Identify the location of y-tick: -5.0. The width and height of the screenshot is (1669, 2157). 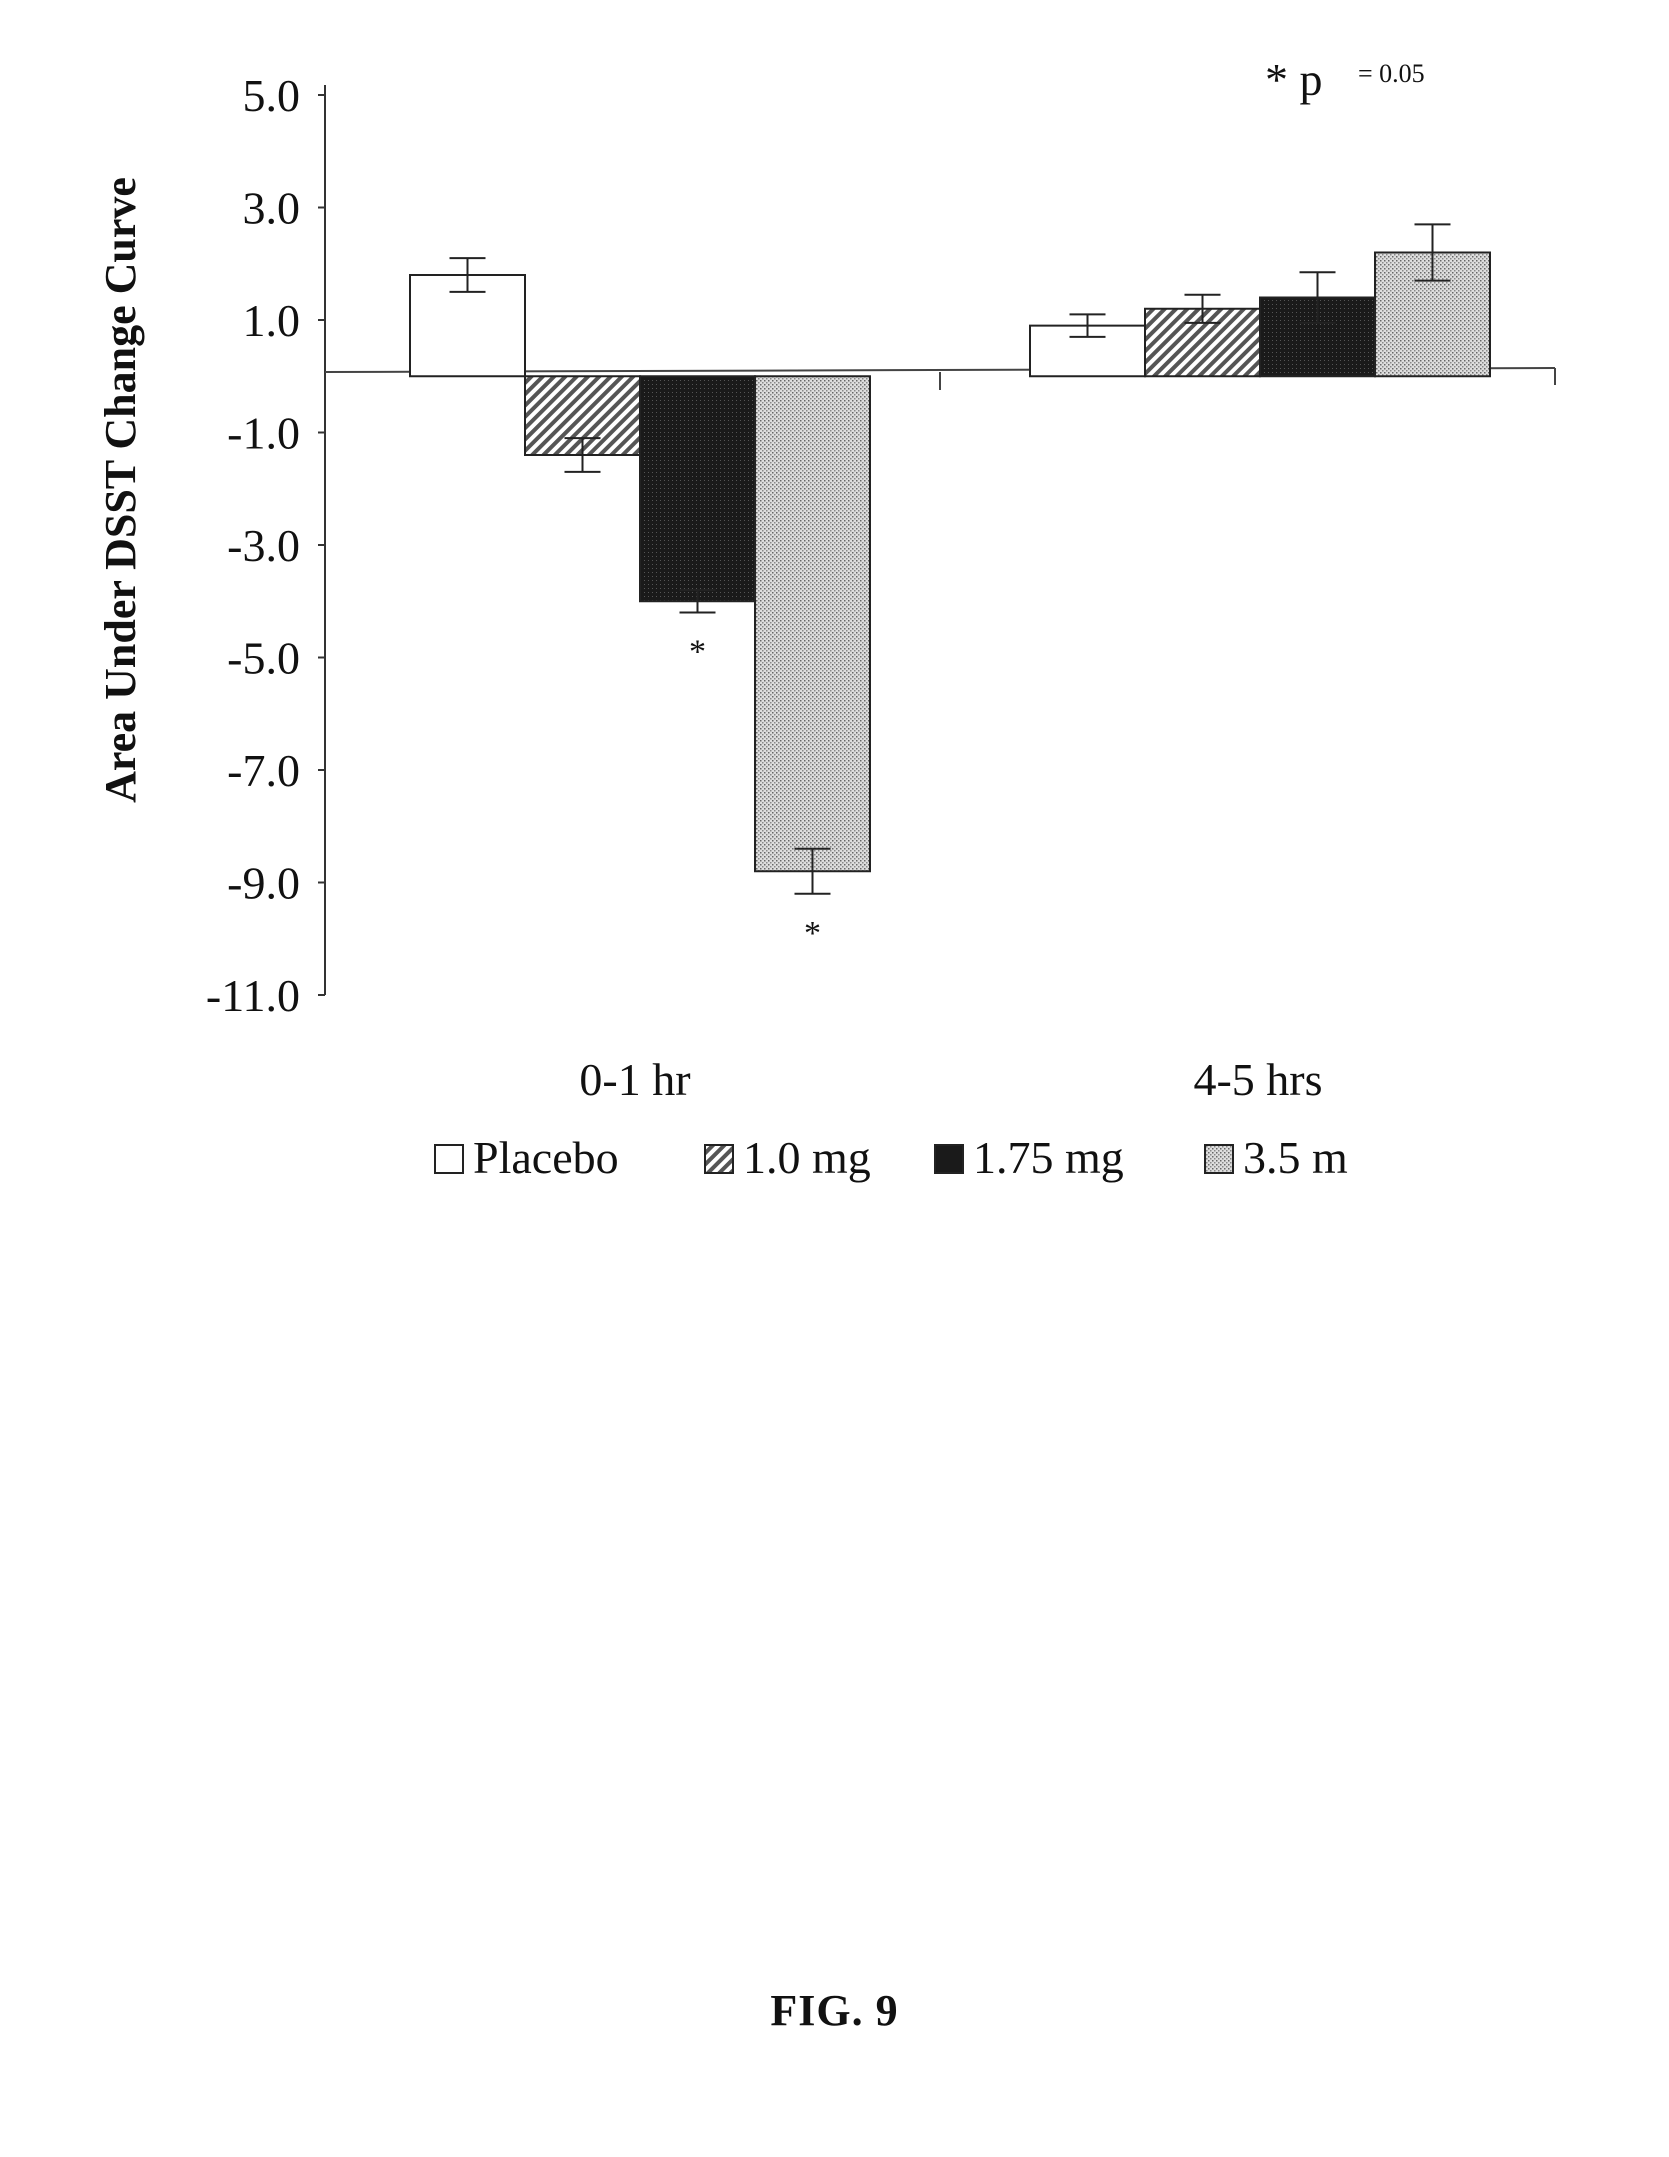
(276, 658).